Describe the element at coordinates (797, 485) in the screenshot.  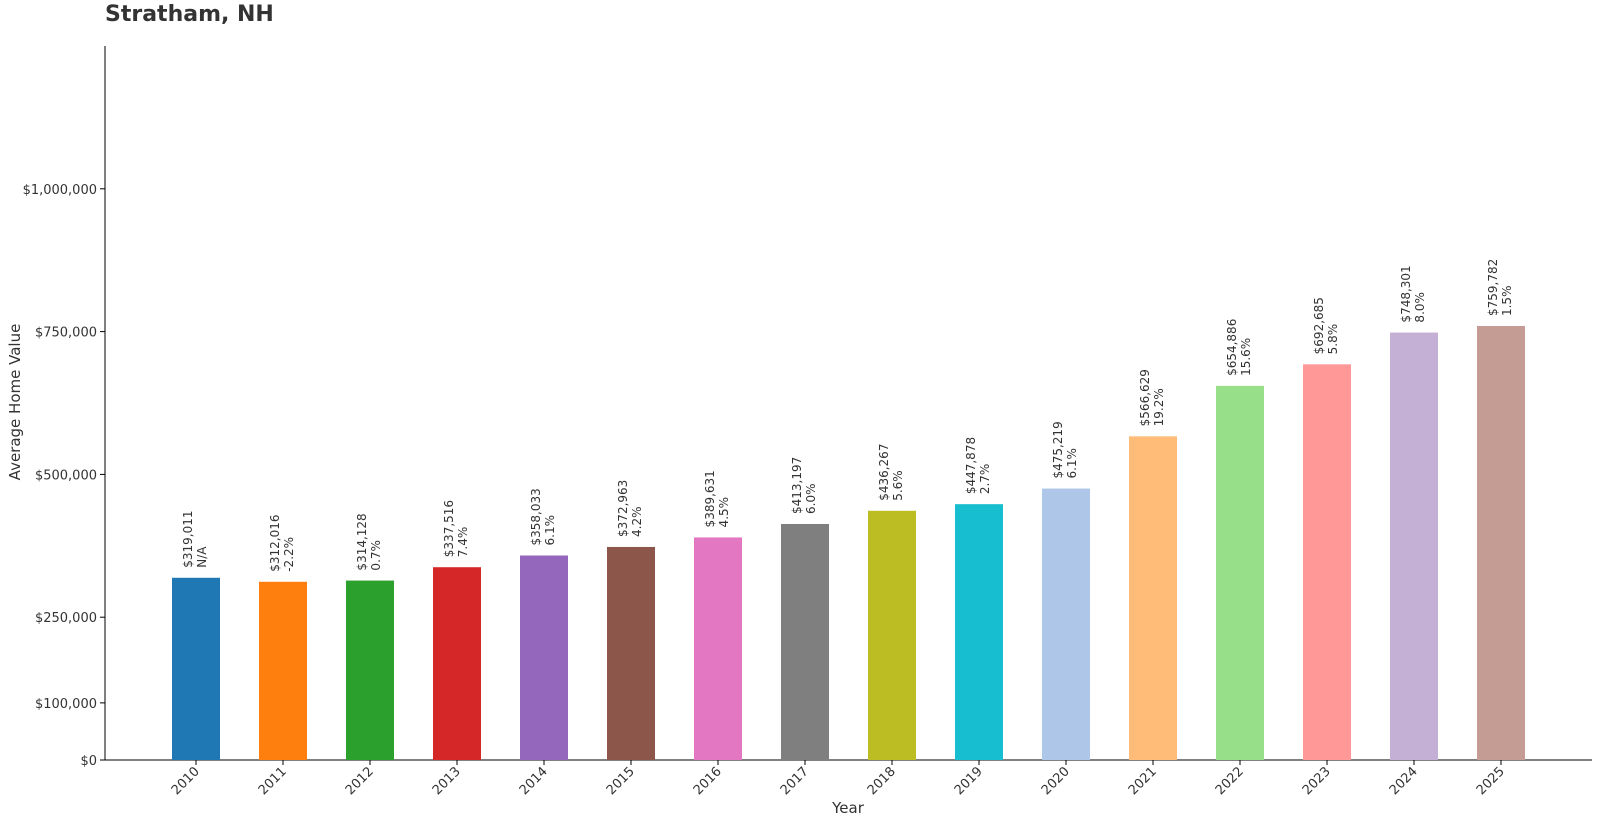
I see `bar-value-label: $413,197` at that location.